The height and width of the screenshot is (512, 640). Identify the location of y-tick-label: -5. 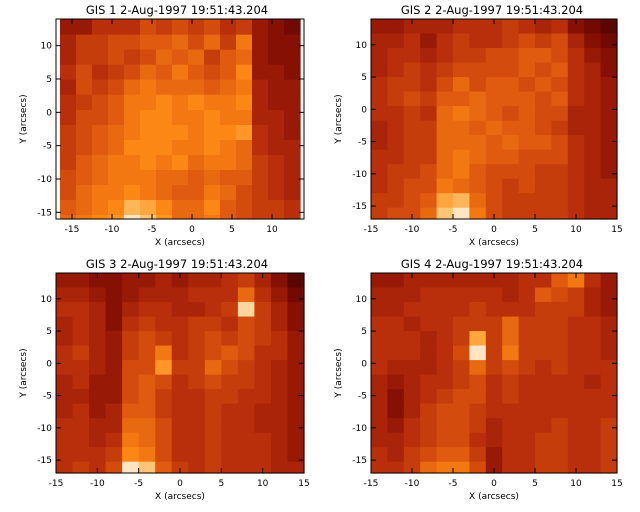
(47, 397).